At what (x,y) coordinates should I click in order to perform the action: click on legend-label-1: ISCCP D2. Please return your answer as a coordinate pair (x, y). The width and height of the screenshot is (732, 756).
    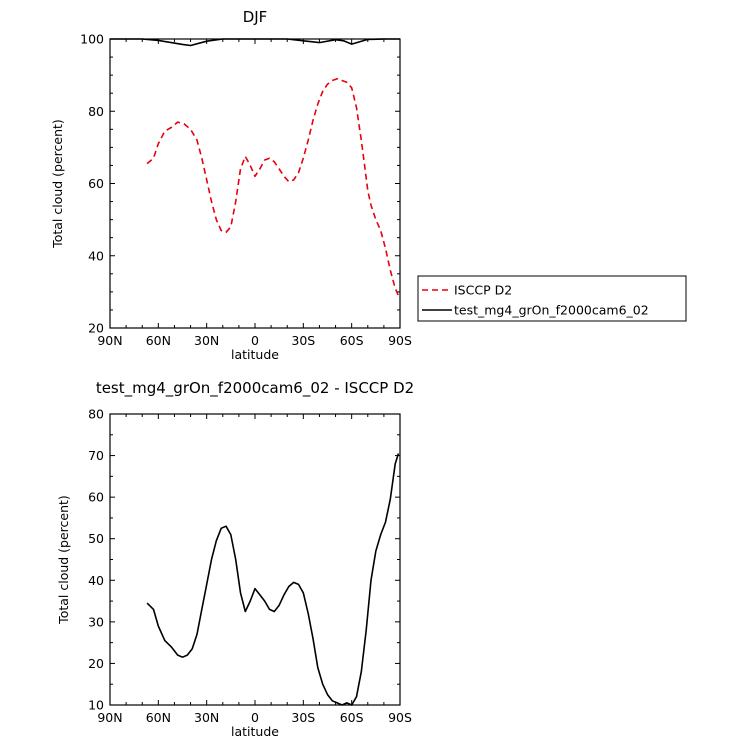
    Looking at the image, I should click on (483, 290).